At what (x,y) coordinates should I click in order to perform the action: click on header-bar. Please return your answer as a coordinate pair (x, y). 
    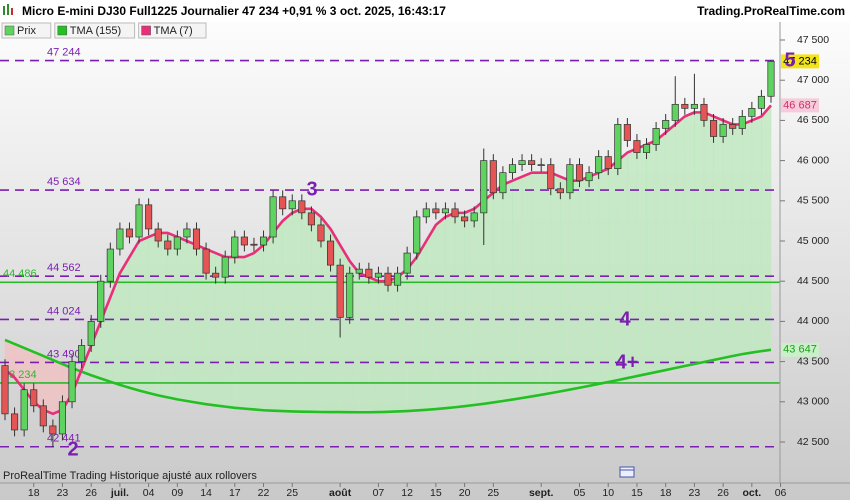
    Looking at the image, I should click on (425, 11).